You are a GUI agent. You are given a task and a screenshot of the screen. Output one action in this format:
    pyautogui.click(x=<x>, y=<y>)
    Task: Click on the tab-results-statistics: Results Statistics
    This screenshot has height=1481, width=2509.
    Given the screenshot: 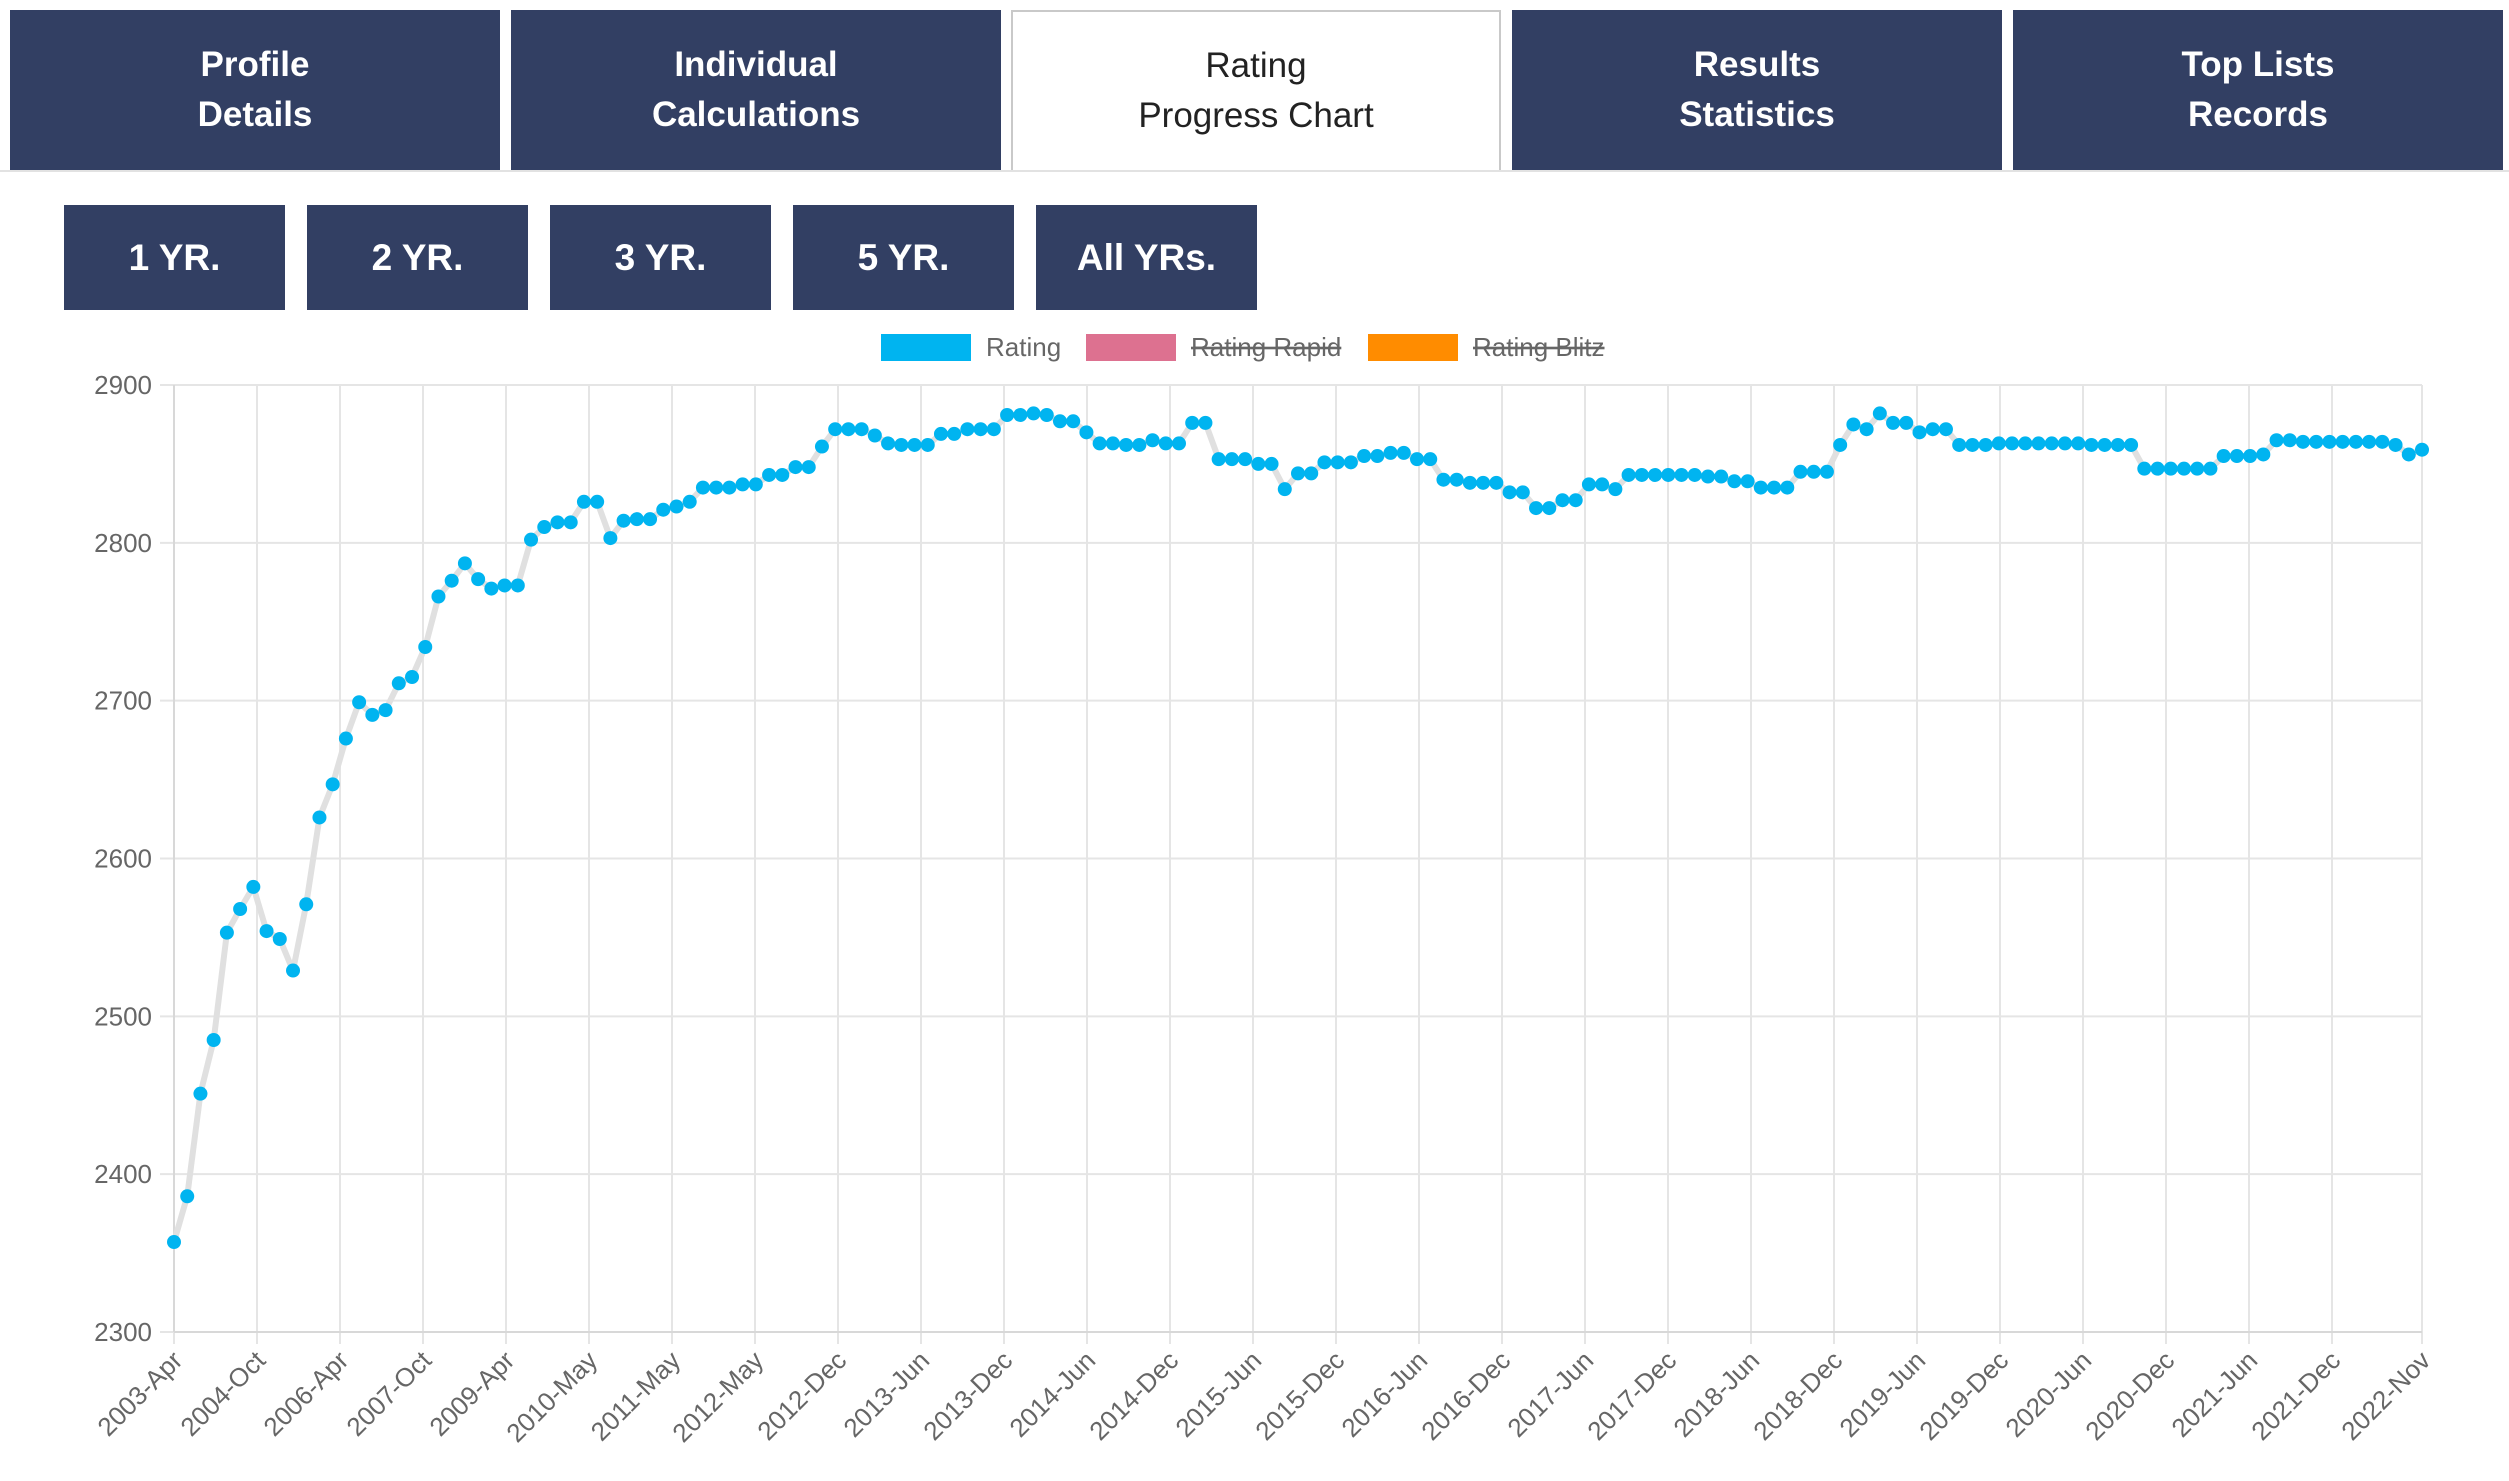 What is the action you would take?
    pyautogui.click(x=1757, y=90)
    